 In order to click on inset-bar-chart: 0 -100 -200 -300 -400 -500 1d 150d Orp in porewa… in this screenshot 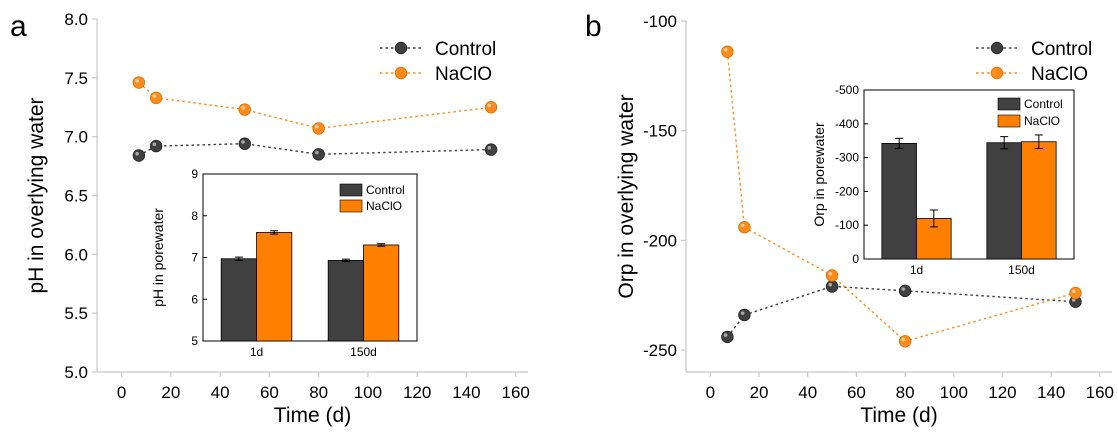, I will do `click(943, 180)`.